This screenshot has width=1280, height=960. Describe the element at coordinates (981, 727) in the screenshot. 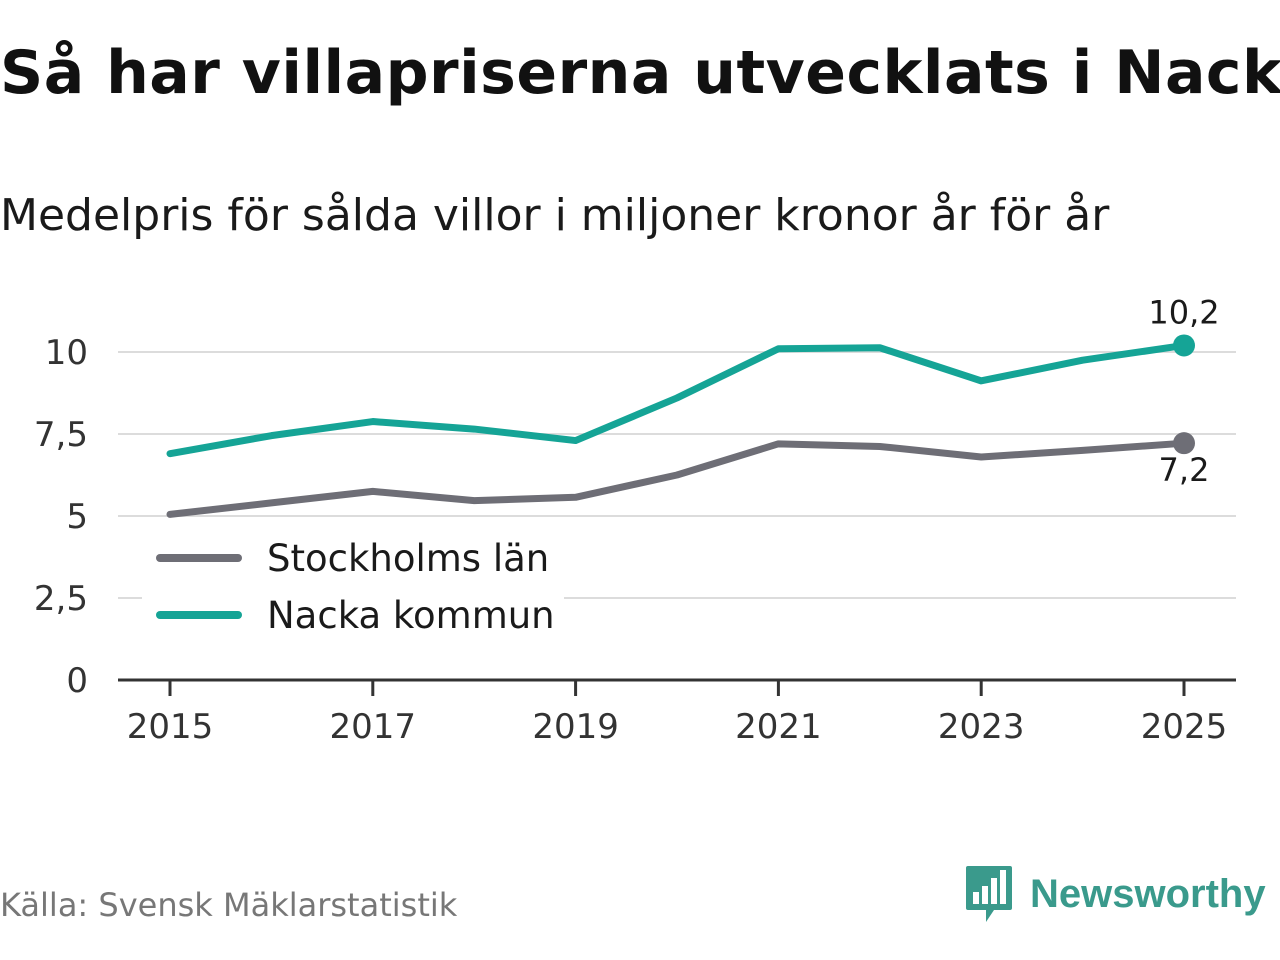

I see `x-tick-label: 2023` at that location.